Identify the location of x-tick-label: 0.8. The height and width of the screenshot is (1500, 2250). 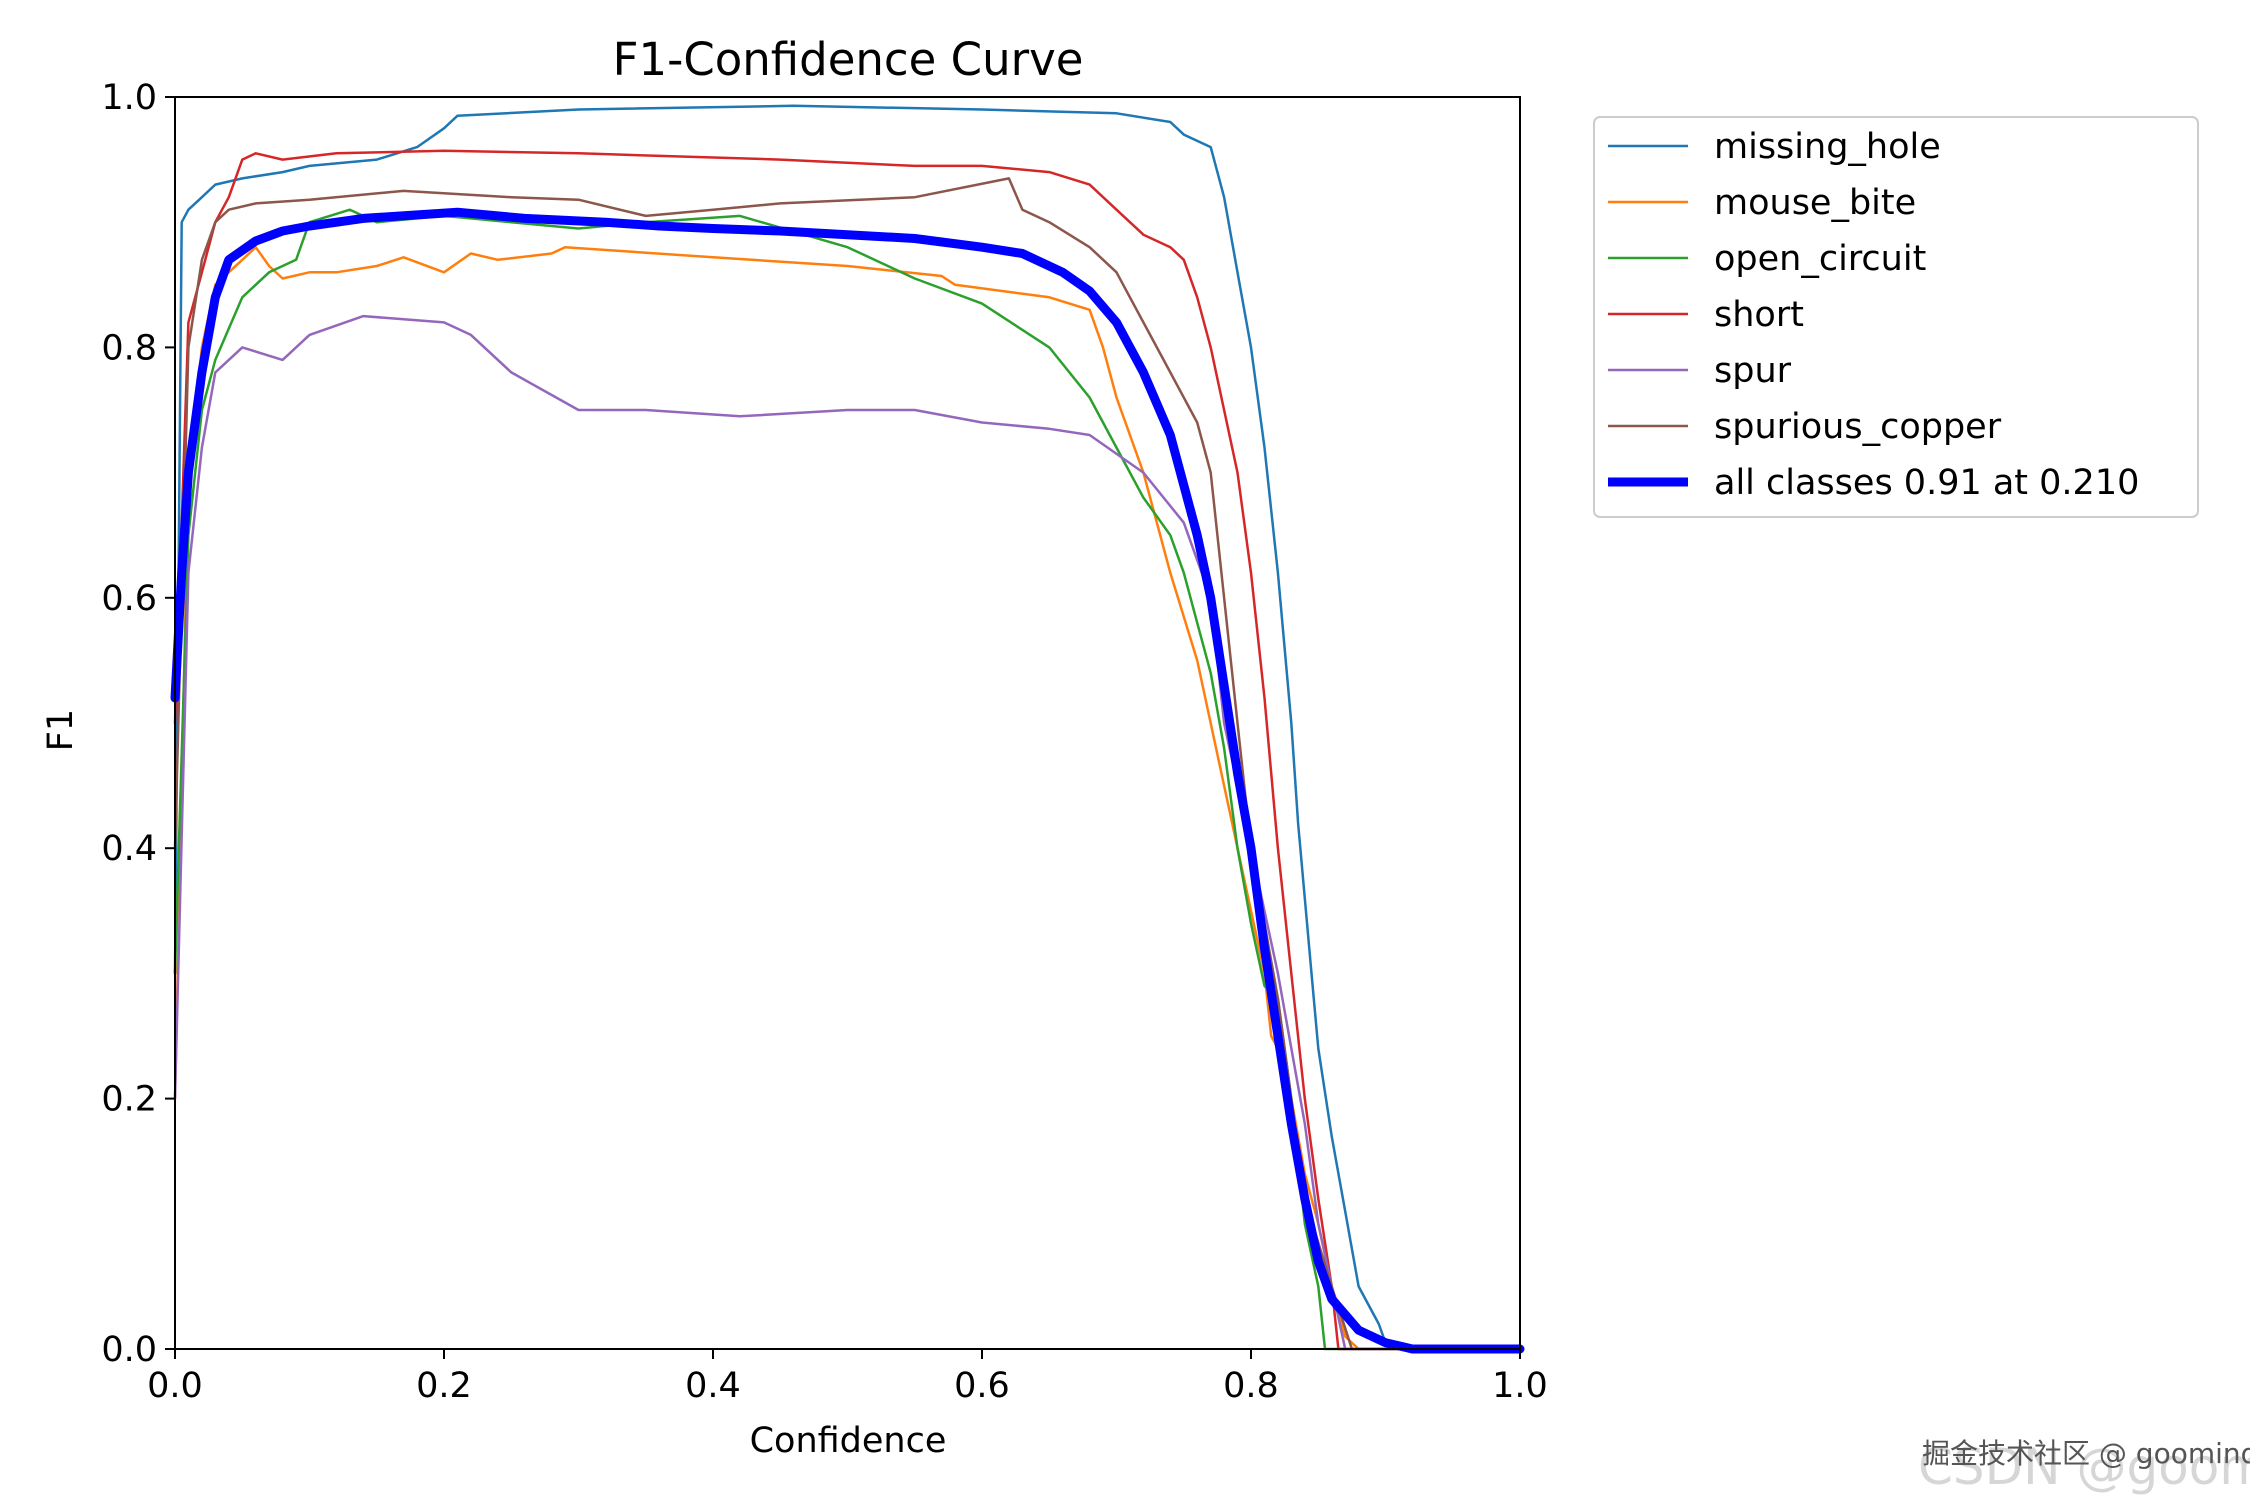
(1251, 1386).